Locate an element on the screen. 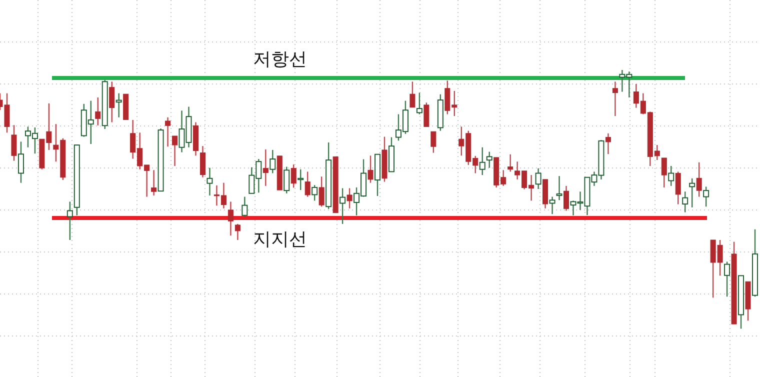 The height and width of the screenshot is (377, 760). ref-line-label: 저항선 is located at coordinates (280, 59).